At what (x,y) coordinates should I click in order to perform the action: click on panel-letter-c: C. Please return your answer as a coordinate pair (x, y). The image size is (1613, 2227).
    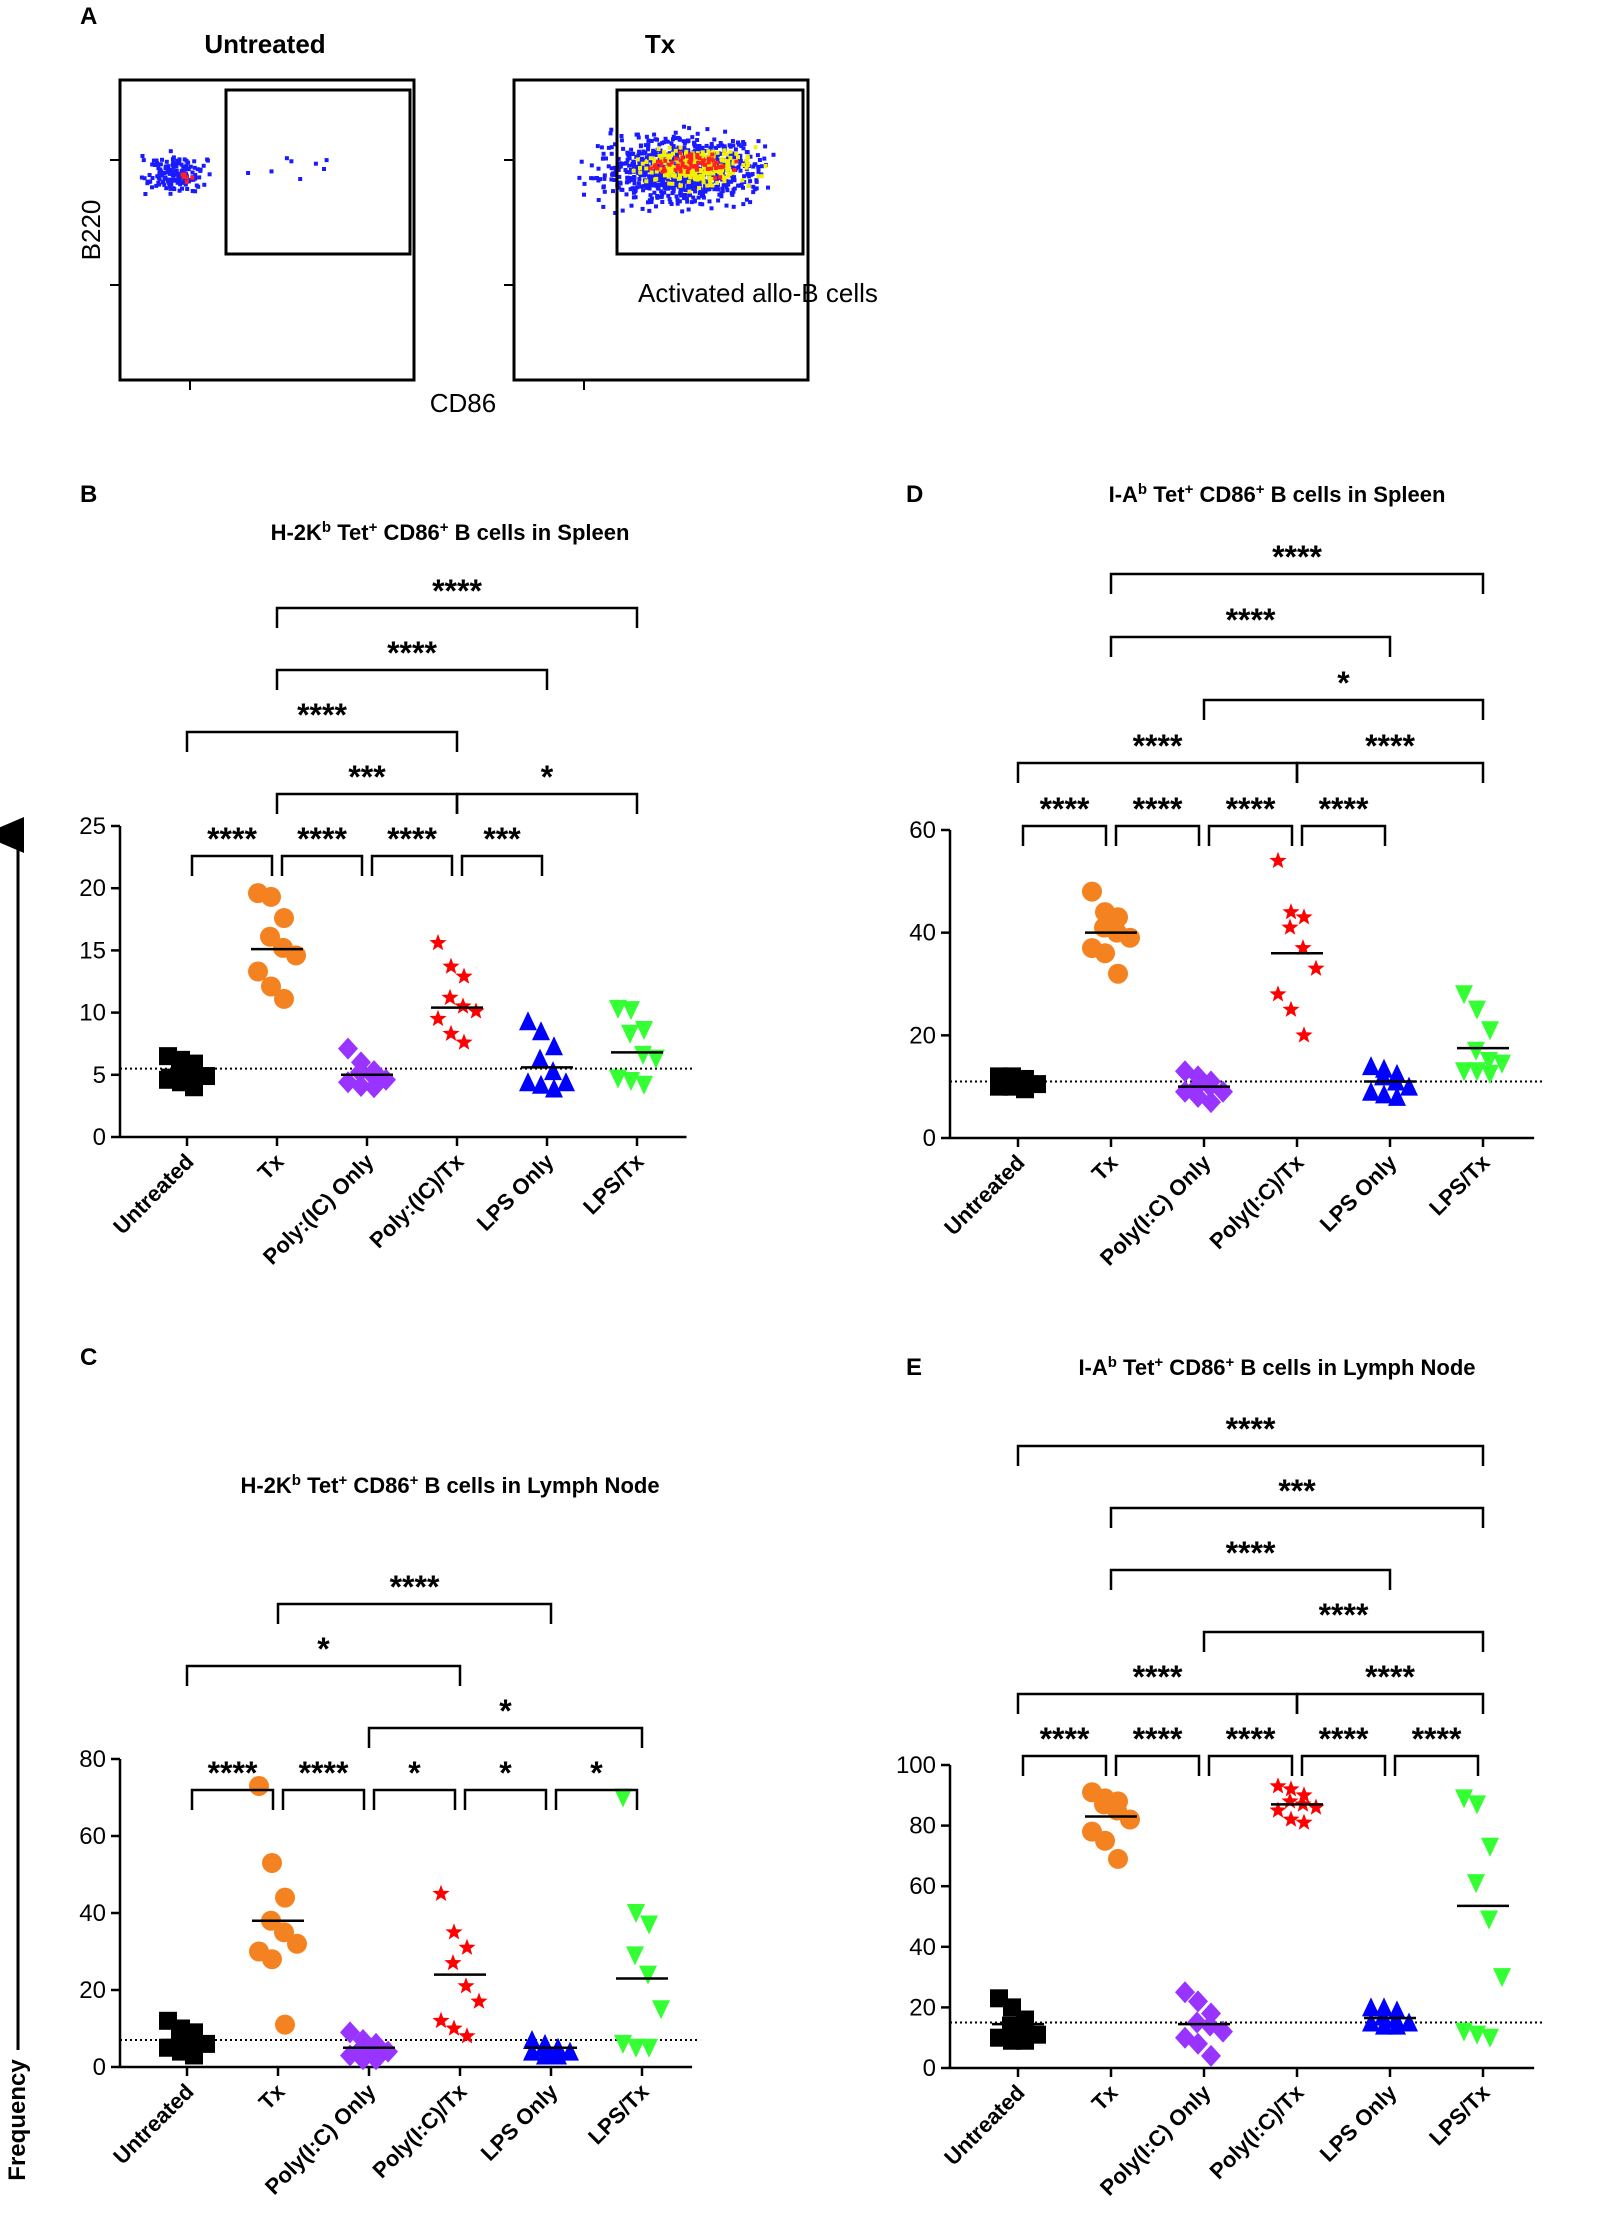
    Looking at the image, I should click on (88, 1357).